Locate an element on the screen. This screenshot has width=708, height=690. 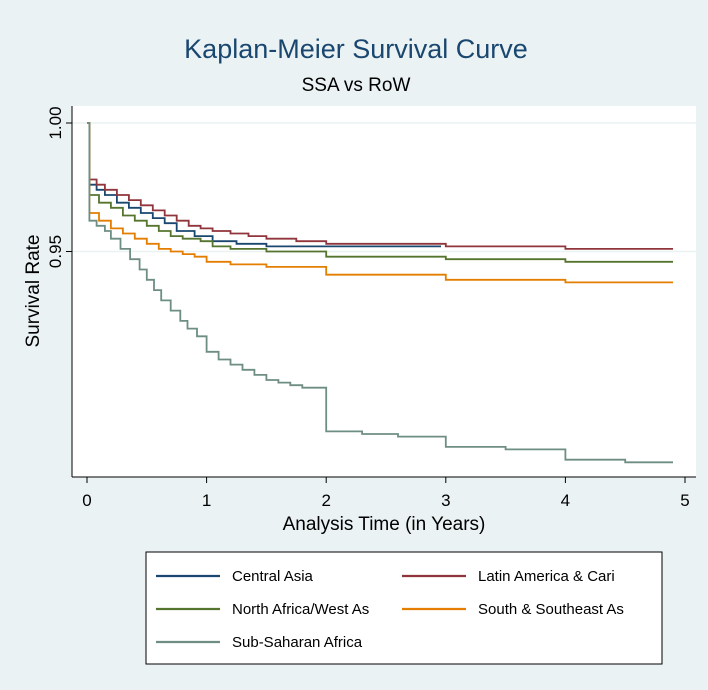
y-axis-title: Survival Rate is located at coordinates (33, 291).